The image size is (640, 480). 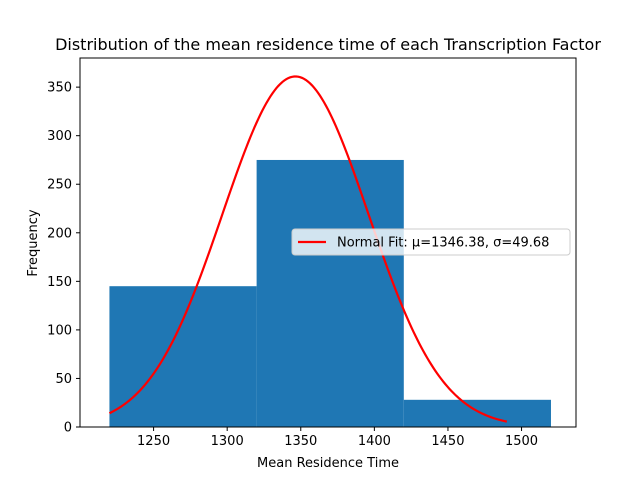 What do you see at coordinates (68, 428) in the screenshot?
I see `y-tick-label: 0` at bounding box center [68, 428].